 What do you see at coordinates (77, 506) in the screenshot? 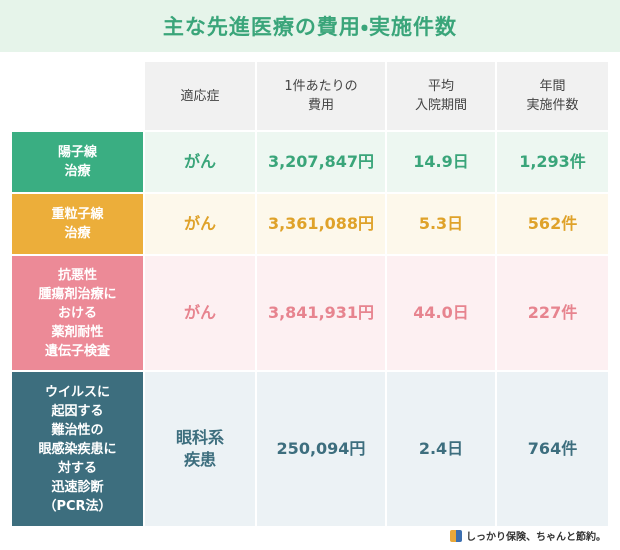
I see `row-label-line: （PCR法）` at bounding box center [77, 506].